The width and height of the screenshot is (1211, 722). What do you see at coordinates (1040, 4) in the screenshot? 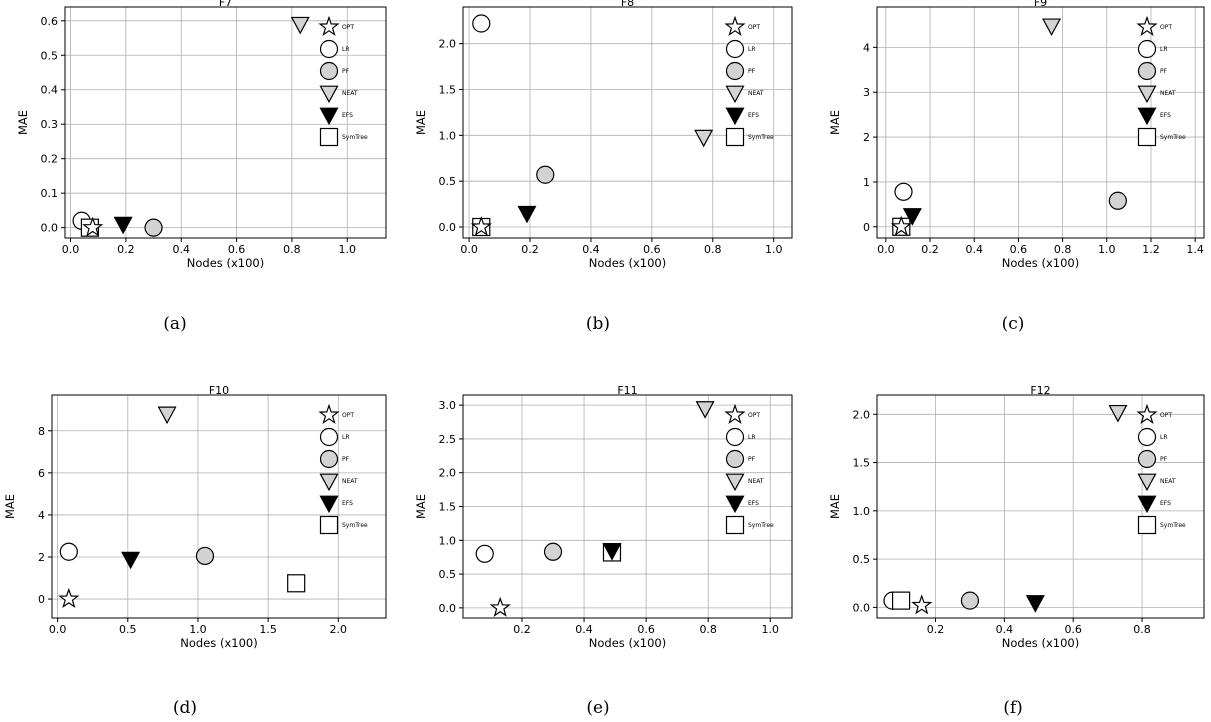
I see `chart-title: F9` at bounding box center [1040, 4].